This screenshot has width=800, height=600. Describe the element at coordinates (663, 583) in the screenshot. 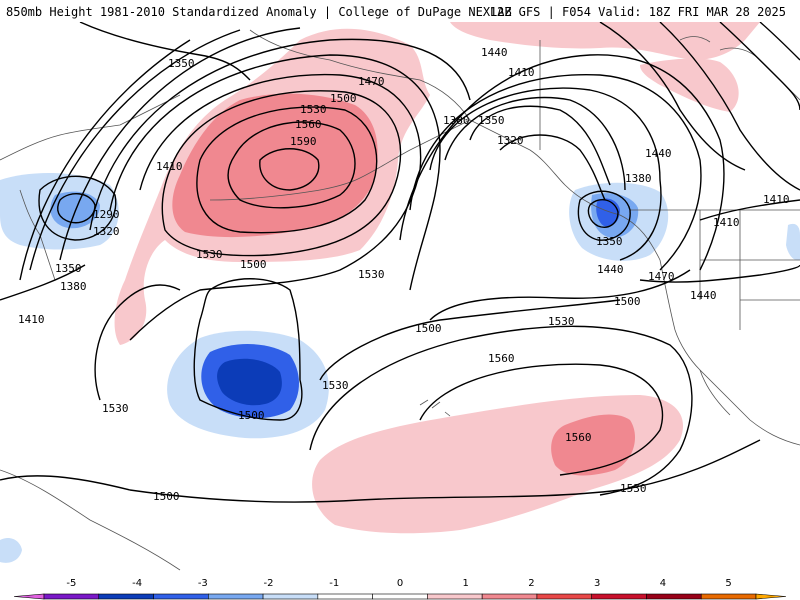

I see `colorbar-tick-label: 4` at that location.